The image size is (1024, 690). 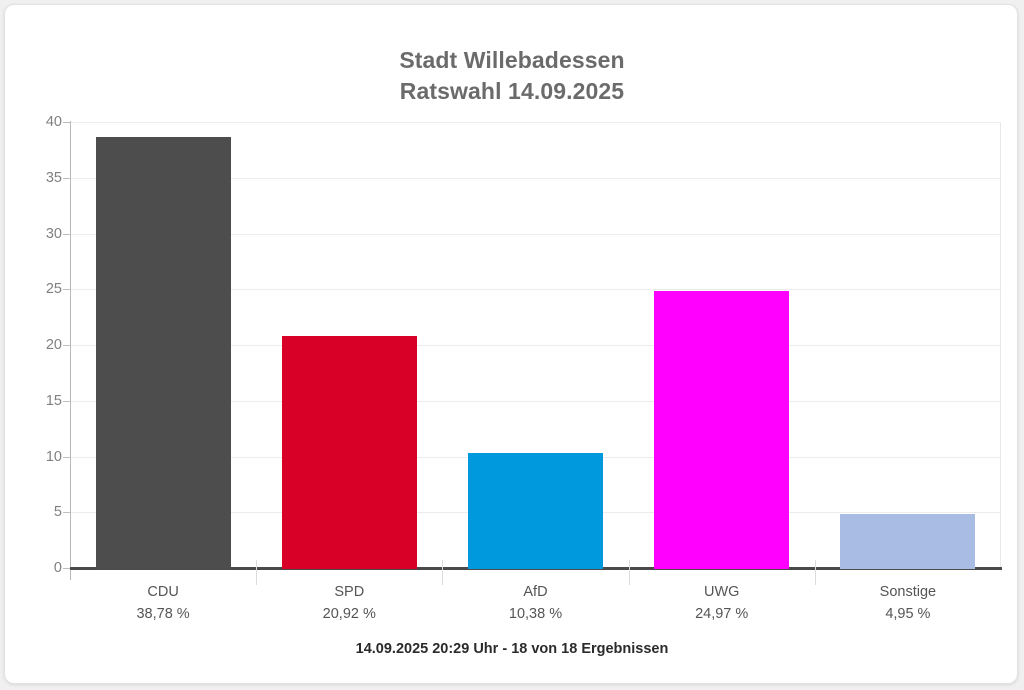 I want to click on y-tick-label-30: 30, so click(x=53, y=233).